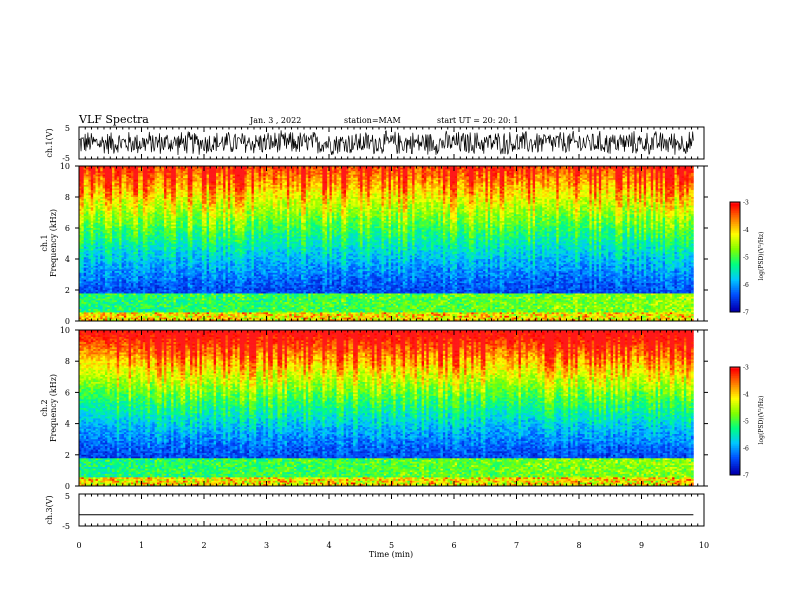 The image size is (792, 612). I want to click on ch1-waveform-ylabel: ch.1(V), so click(49, 142).